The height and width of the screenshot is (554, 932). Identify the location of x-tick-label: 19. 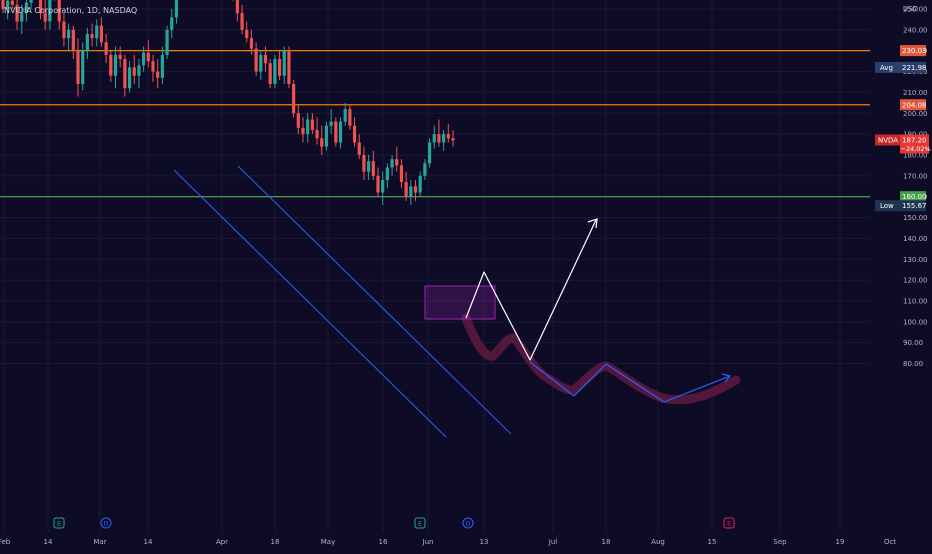
(840, 542).